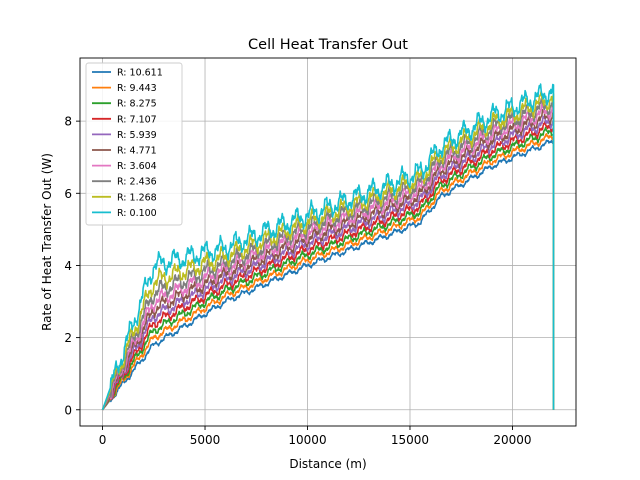 This screenshot has height=480, width=640. Describe the element at coordinates (68, 338) in the screenshot. I see `y-tick-label-1: 2` at that location.